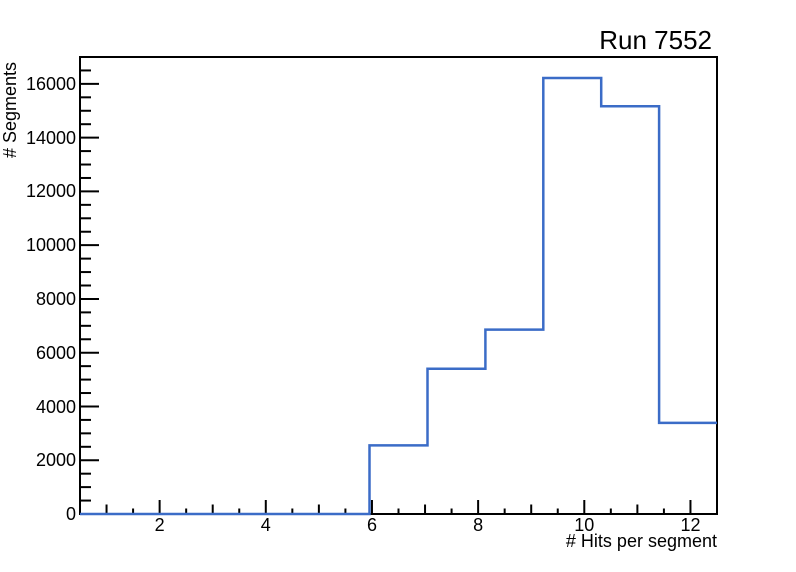 The width and height of the screenshot is (796, 572). What do you see at coordinates (478, 525) in the screenshot?
I see `x-tick-label: 8` at bounding box center [478, 525].